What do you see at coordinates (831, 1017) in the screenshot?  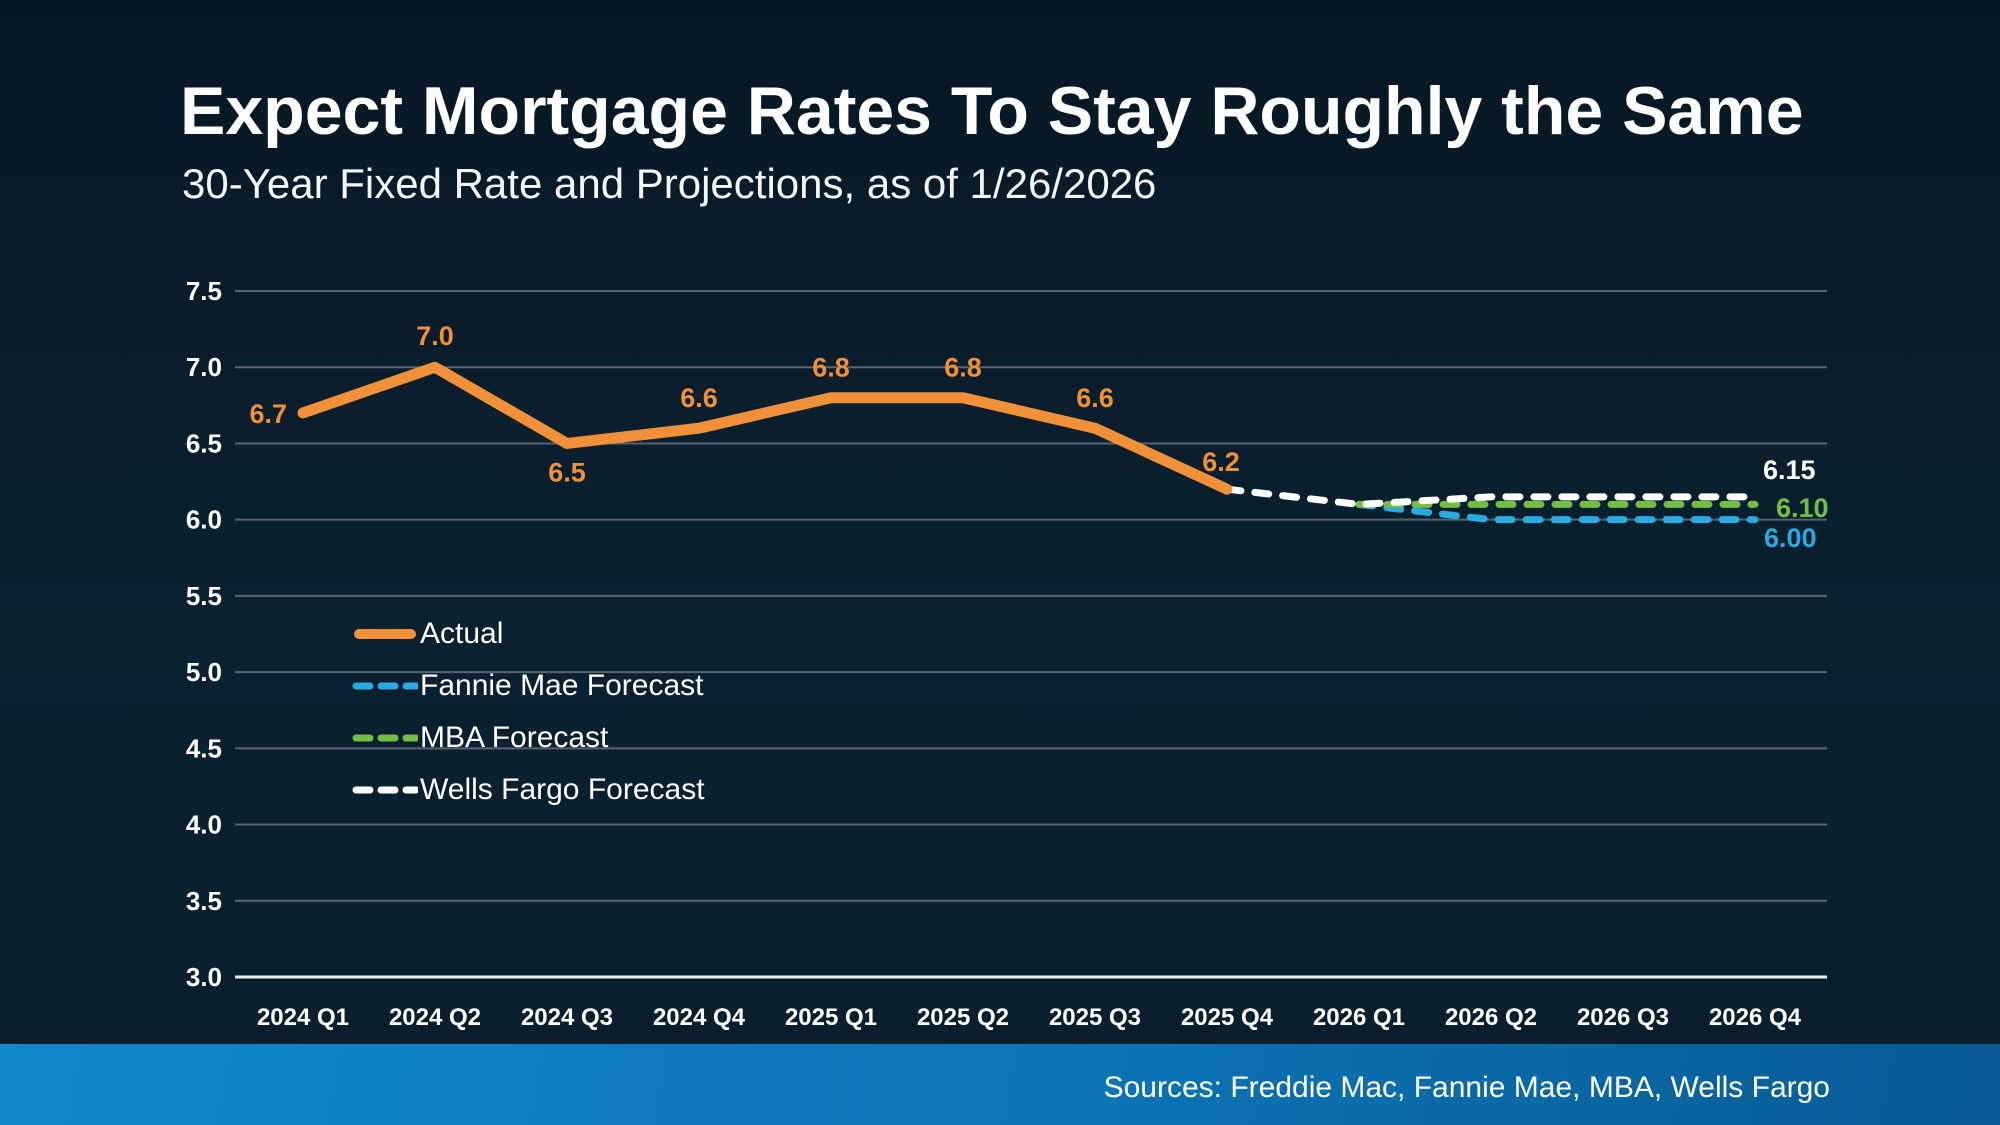 I see `x-axis-label: 2025 Q1` at bounding box center [831, 1017].